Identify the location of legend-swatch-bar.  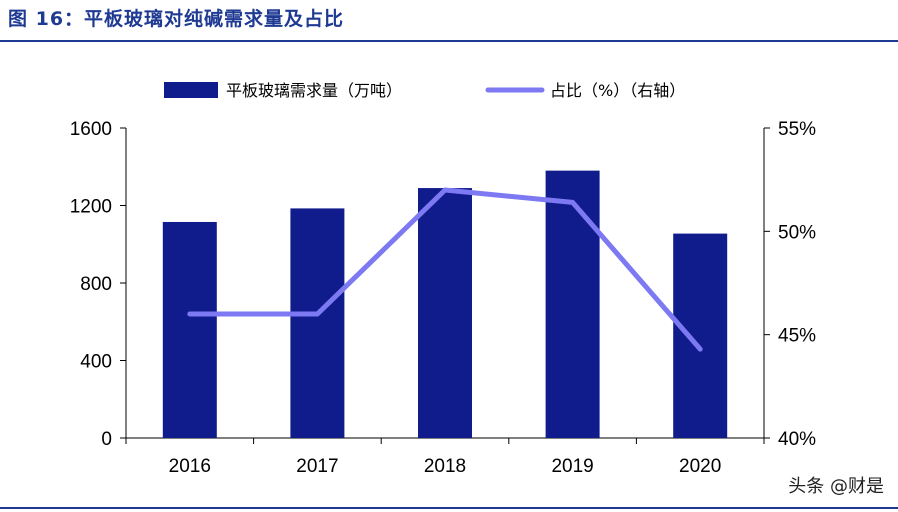
(191, 90).